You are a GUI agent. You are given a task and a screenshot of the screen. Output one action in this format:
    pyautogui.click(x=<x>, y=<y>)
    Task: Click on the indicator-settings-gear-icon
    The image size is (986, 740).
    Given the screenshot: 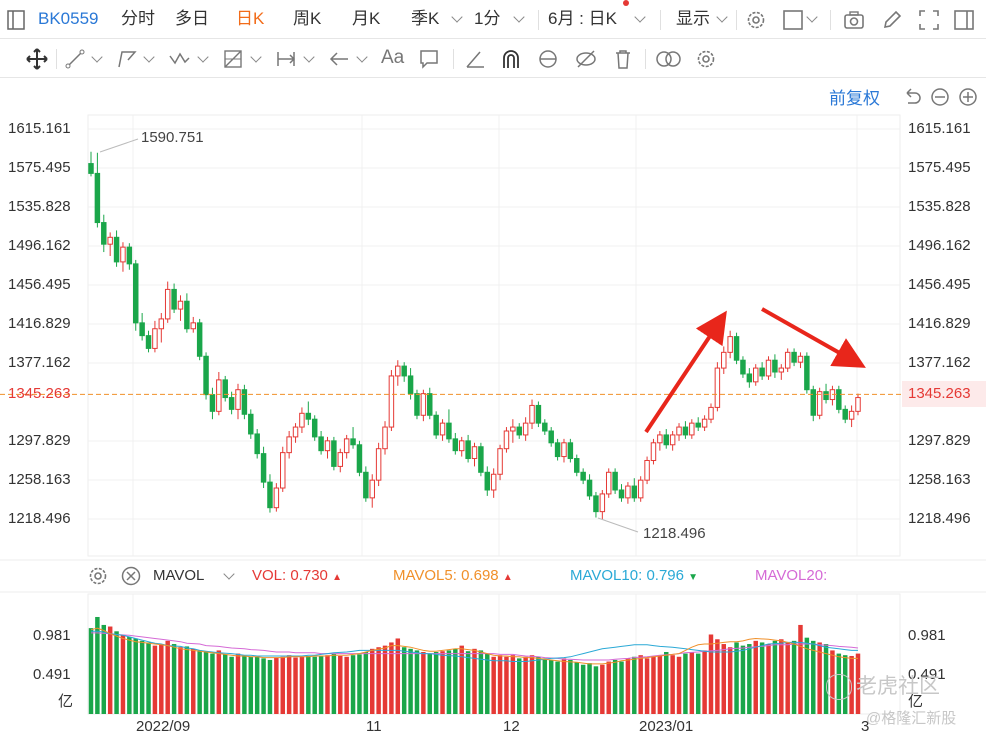 What is the action you would take?
    pyautogui.click(x=706, y=59)
    